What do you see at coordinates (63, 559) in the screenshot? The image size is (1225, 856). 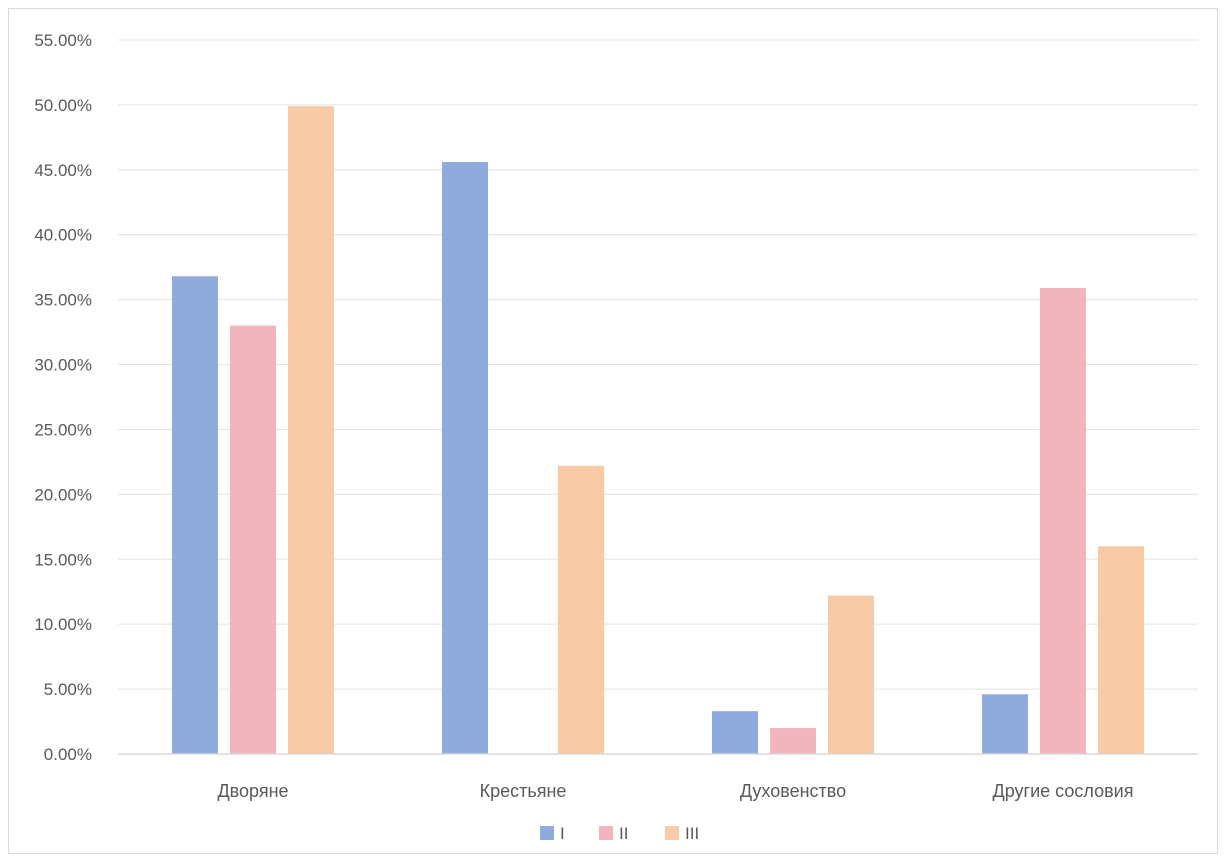 I see `y-tick-label: 15.00%` at bounding box center [63, 559].